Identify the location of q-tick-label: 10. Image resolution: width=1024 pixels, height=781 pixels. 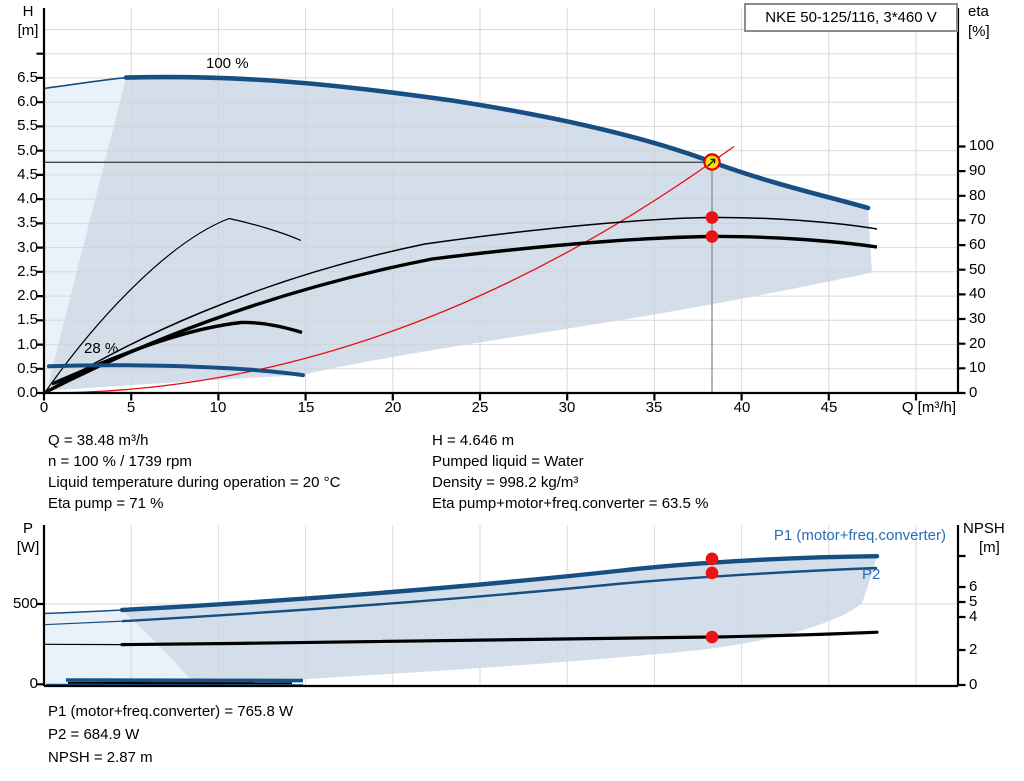
(218, 407).